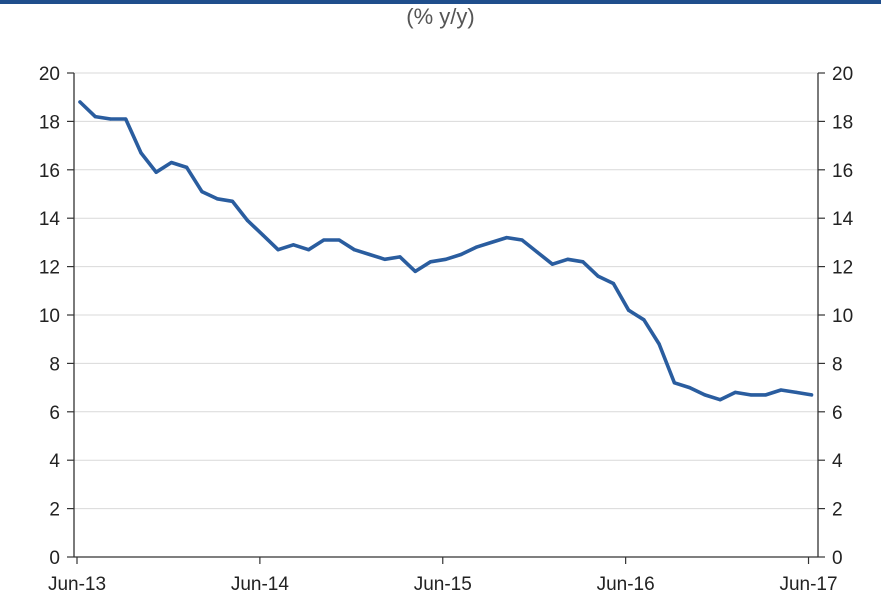 Image resolution: width=881 pixels, height=611 pixels. Describe the element at coordinates (626, 584) in the screenshot. I see `x-tick-label: Jun-16` at that location.